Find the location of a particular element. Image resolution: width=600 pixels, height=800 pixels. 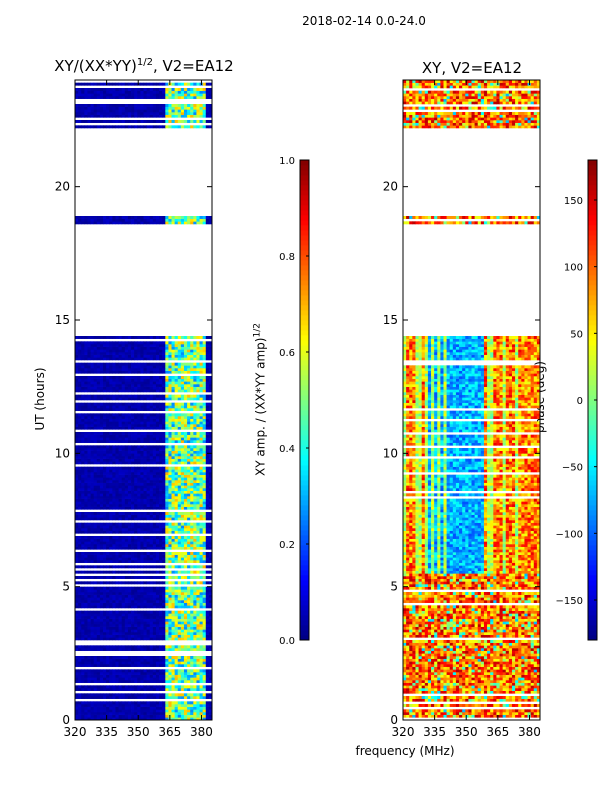

colorbar1-tick-label-2: 0.4 is located at coordinates (287, 449).